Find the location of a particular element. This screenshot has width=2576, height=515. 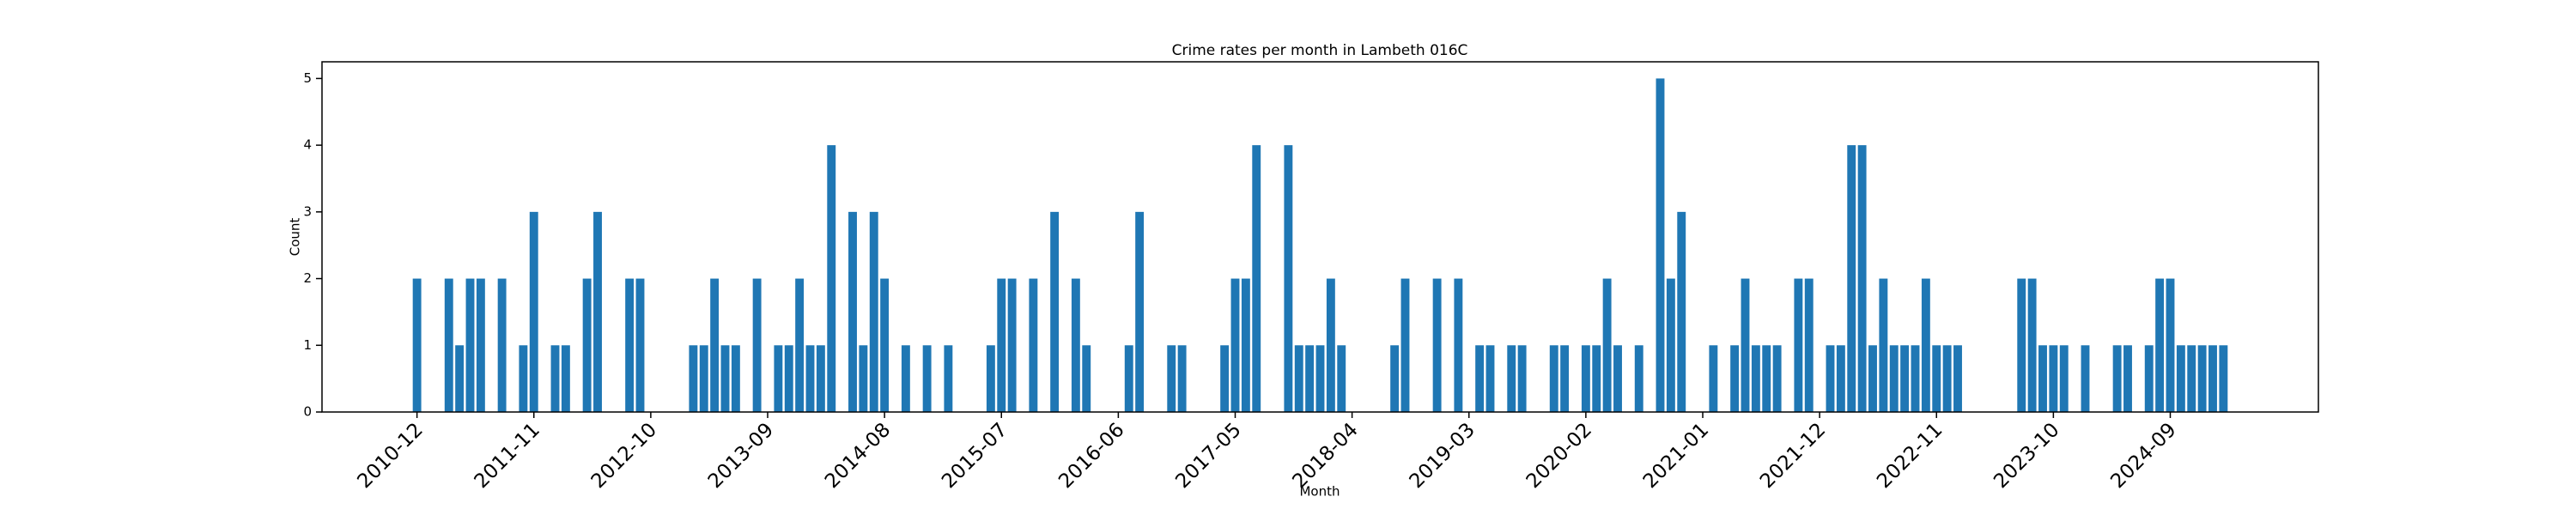

x-tick-label: 2023-10 is located at coordinates (2026, 456).